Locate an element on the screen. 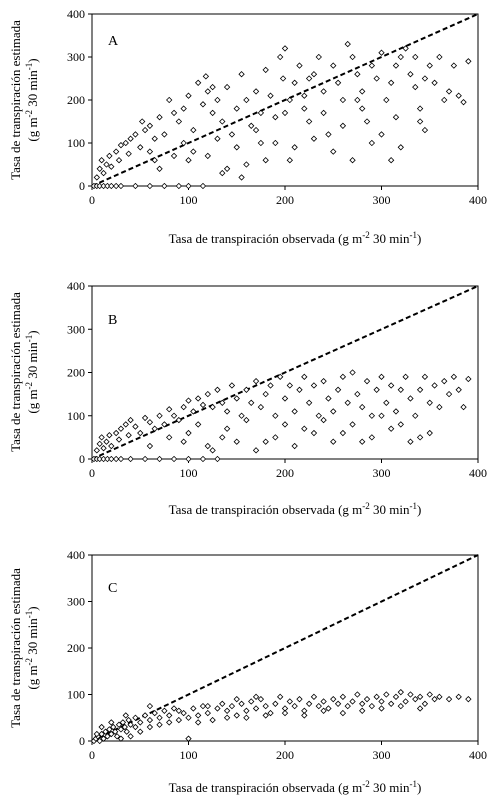  x-tick-label: 200 is located at coordinates (285, 200).